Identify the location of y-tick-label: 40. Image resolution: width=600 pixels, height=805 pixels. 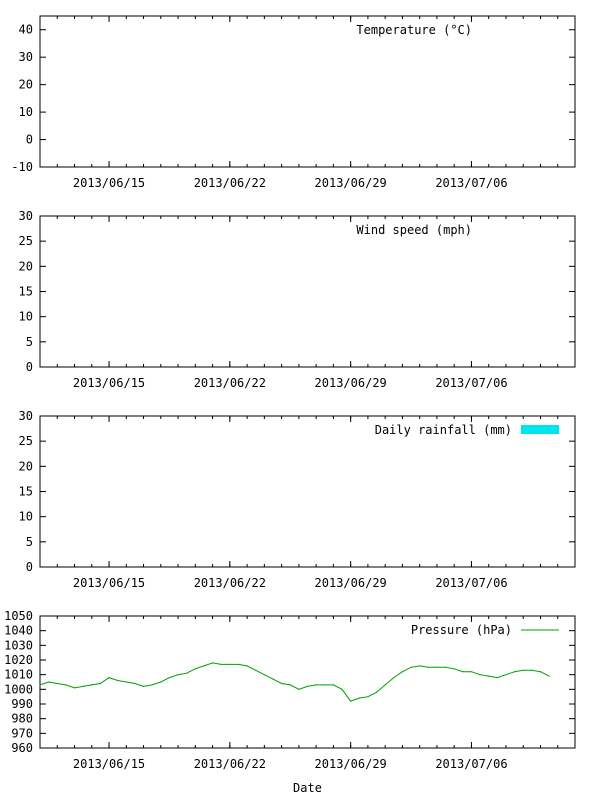
(26, 30).